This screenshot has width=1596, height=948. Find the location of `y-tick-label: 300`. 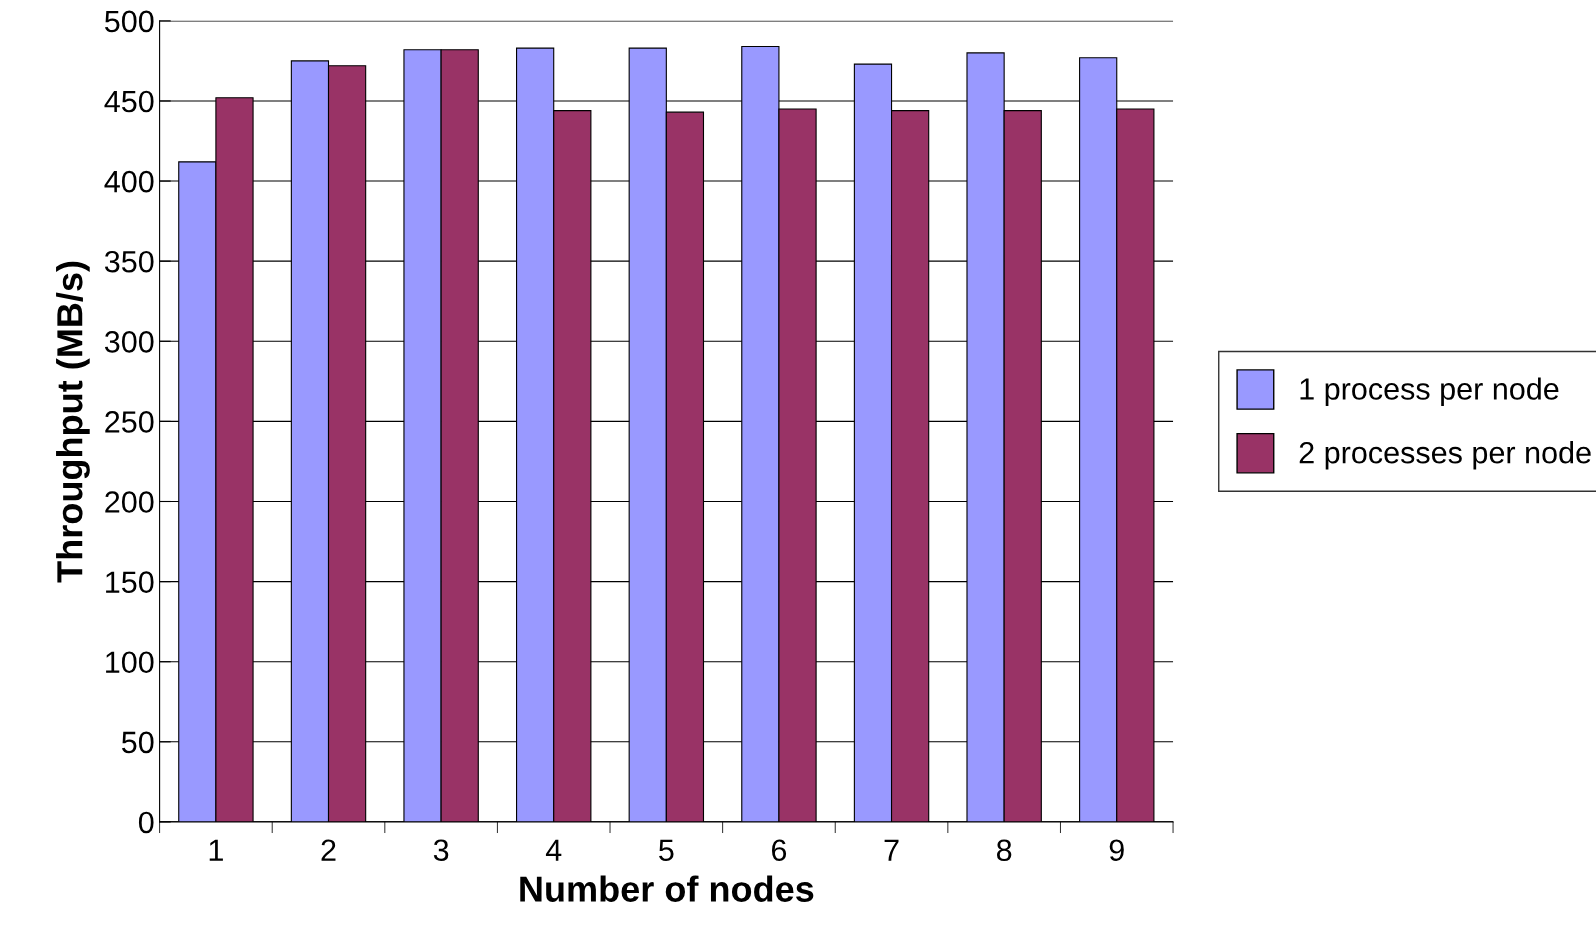

y-tick-label: 300 is located at coordinates (129, 342).